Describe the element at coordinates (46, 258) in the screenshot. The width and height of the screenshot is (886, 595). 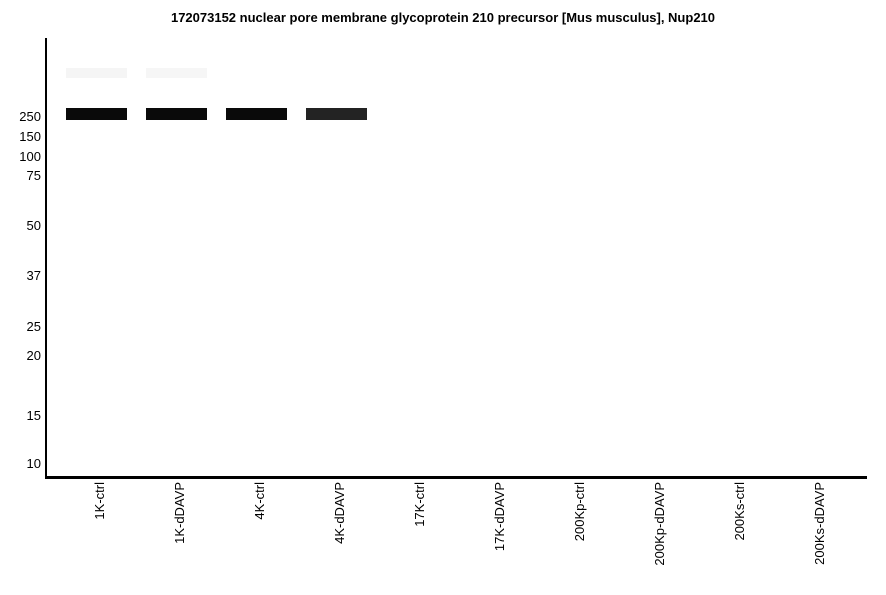
I see `y-axis-line` at that location.